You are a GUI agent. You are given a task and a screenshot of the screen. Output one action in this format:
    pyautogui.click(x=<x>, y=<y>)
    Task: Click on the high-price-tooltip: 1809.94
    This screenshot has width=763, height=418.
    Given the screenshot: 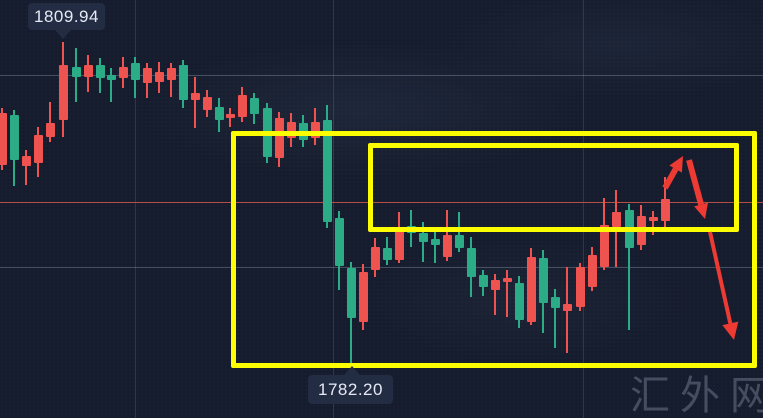 What is the action you would take?
    pyautogui.click(x=66, y=21)
    